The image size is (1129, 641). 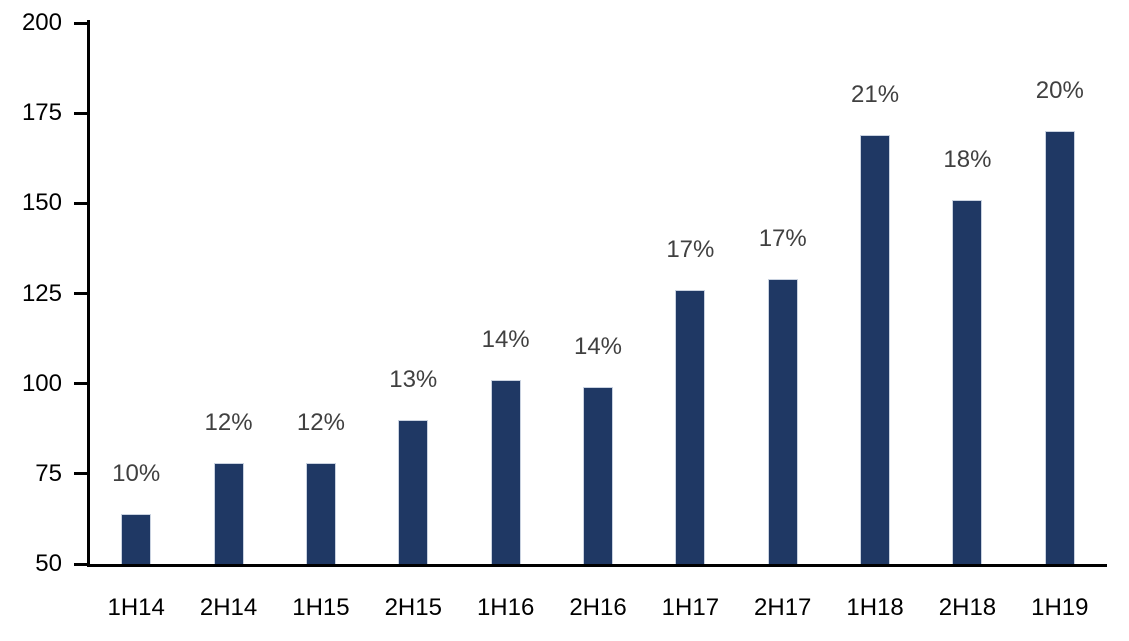 I want to click on x-tick-label: 2H14, so click(x=228, y=607).